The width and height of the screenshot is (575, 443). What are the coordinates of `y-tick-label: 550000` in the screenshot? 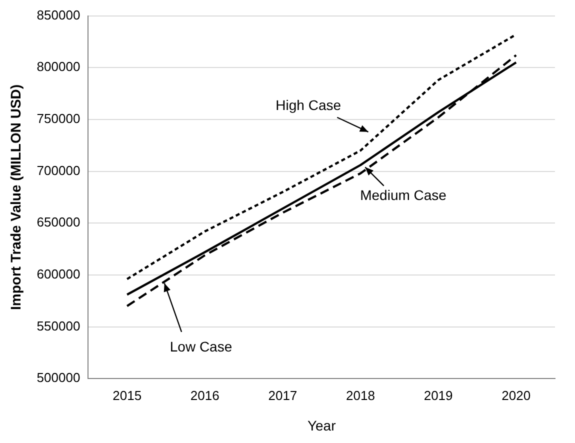 It's located at (58, 326).